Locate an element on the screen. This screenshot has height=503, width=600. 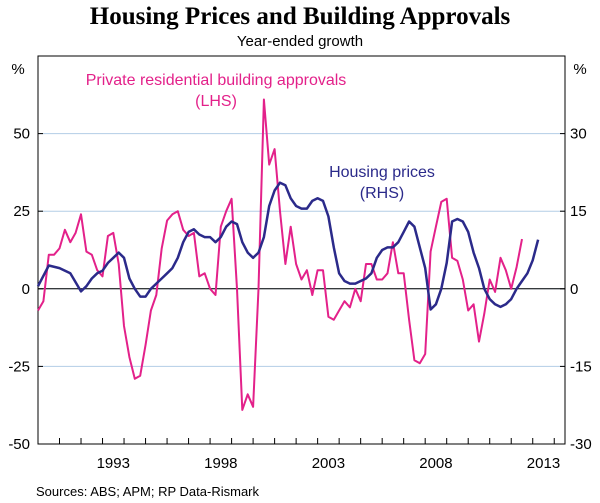
left-axis-unit: % is located at coordinates (17, 69).